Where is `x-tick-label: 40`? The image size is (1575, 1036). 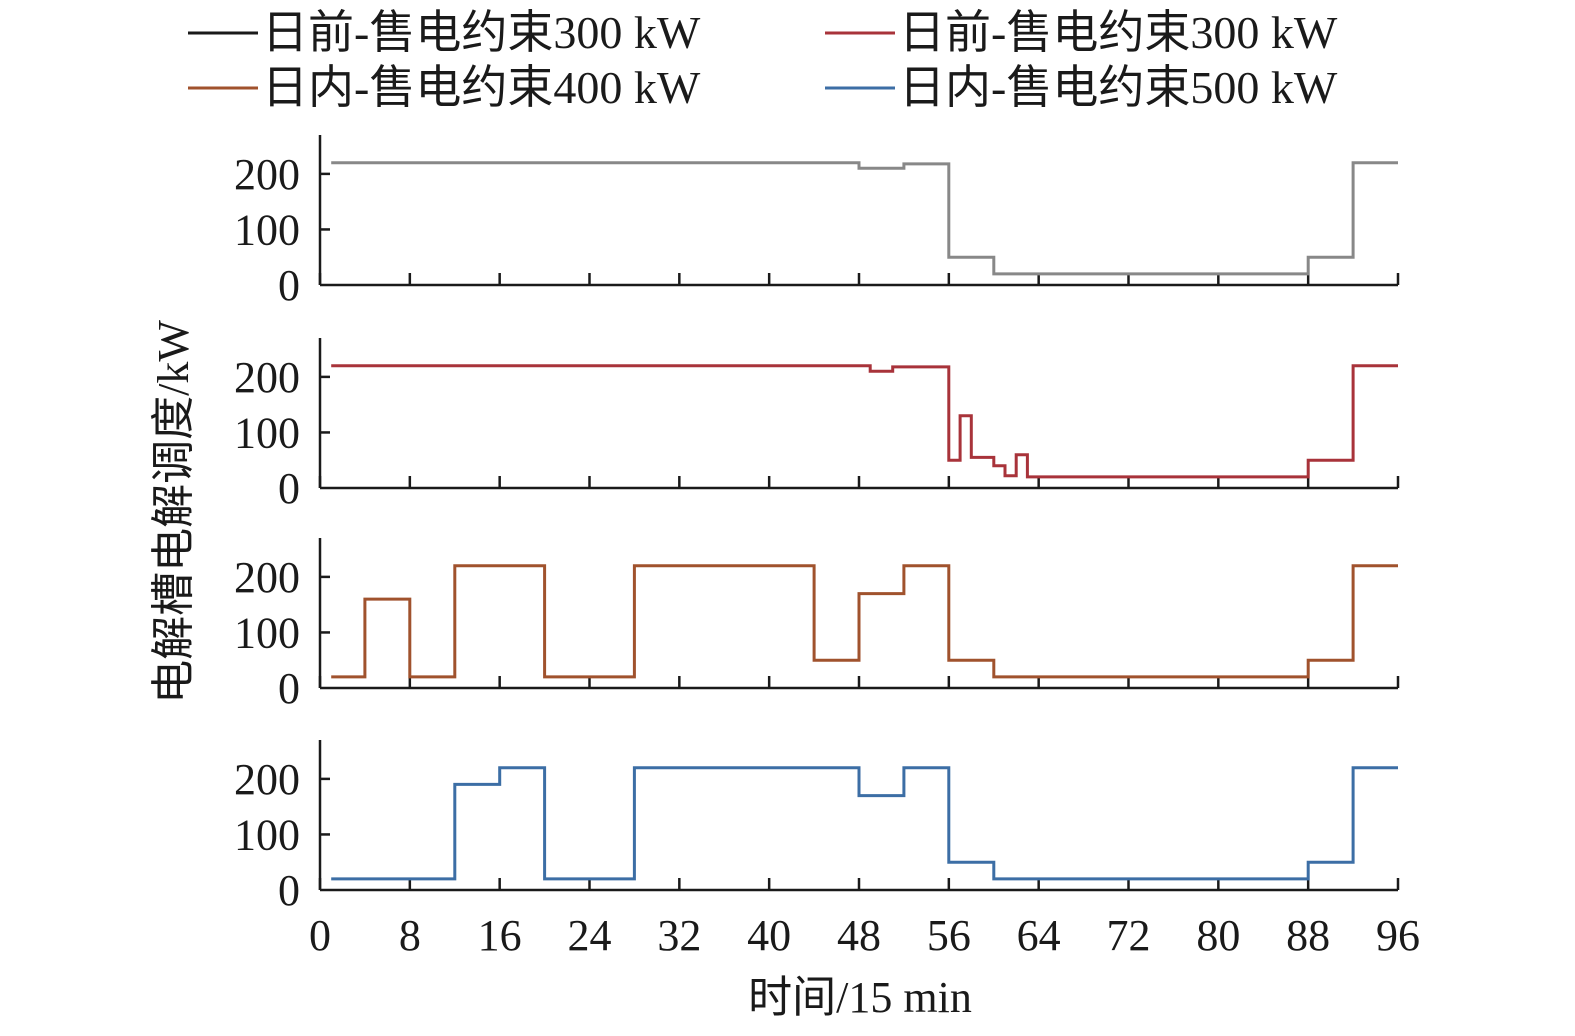 x-tick-label: 40 is located at coordinates (769, 935).